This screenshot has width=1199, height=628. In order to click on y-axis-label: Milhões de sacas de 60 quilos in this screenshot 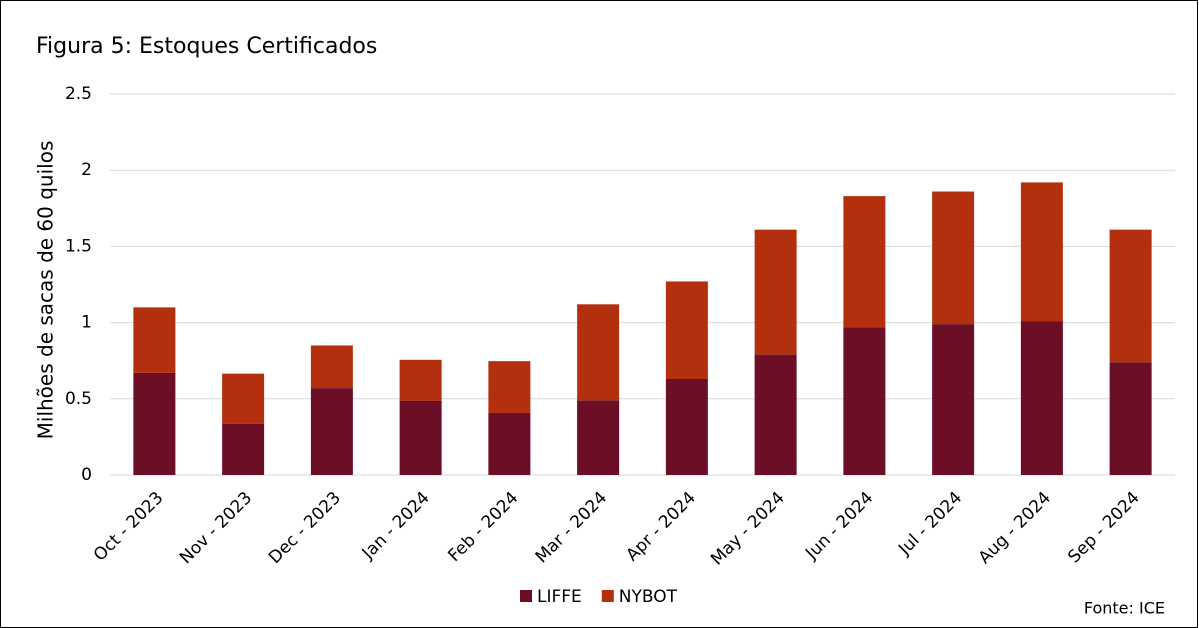, I will do `click(46, 290)`.